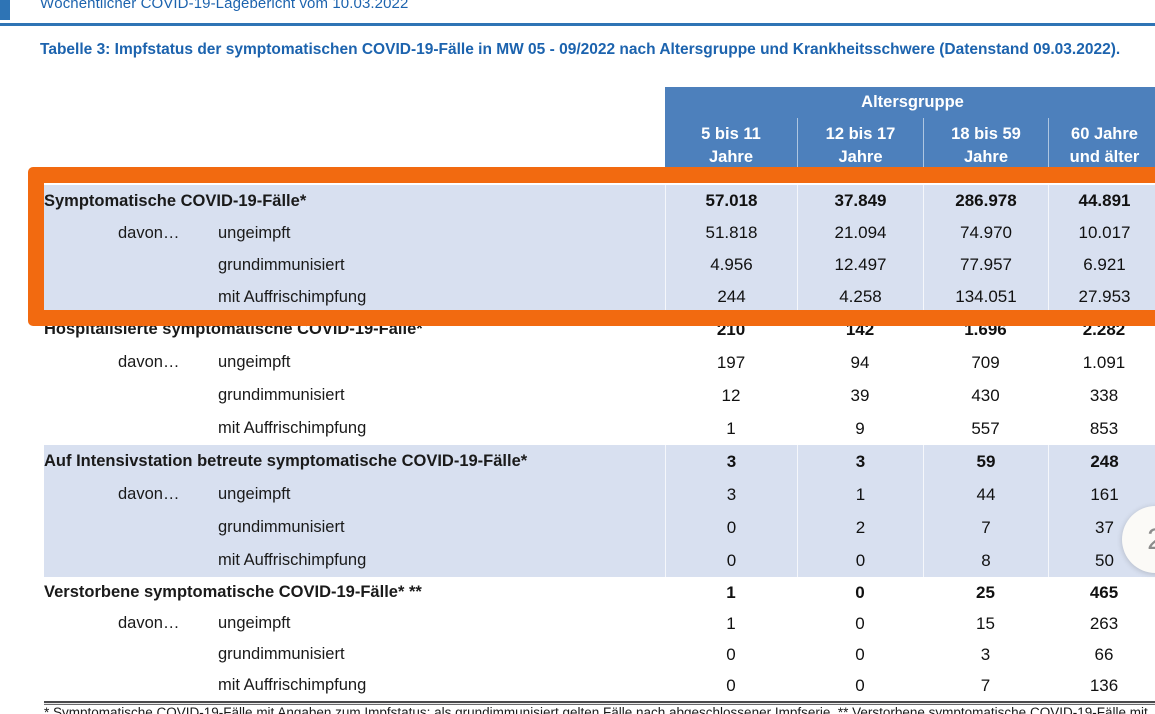 The image size is (1155, 714). I want to click on cell-value: 4.258, so click(860, 297).